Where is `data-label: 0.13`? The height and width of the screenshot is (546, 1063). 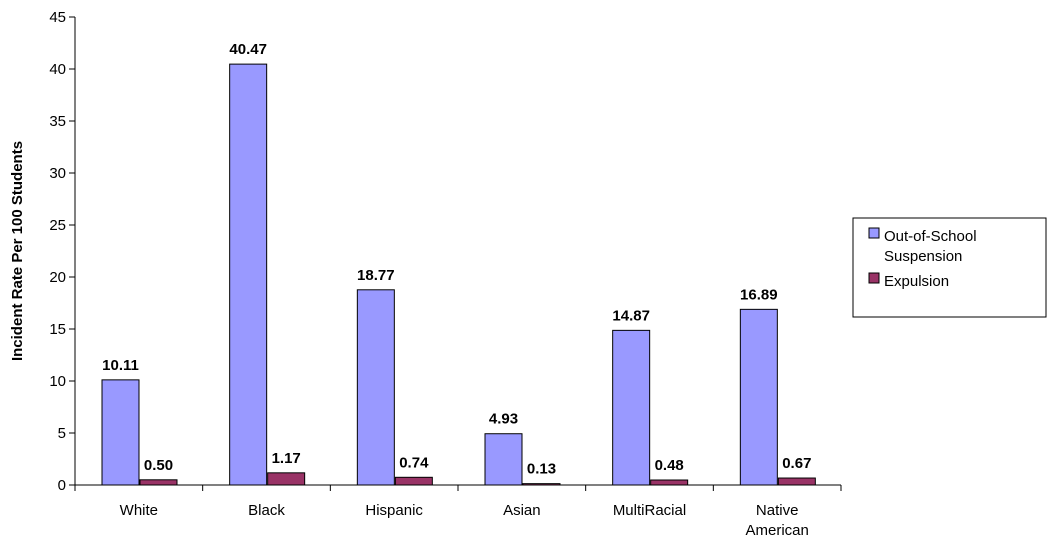
data-label: 0.13 is located at coordinates (541, 469).